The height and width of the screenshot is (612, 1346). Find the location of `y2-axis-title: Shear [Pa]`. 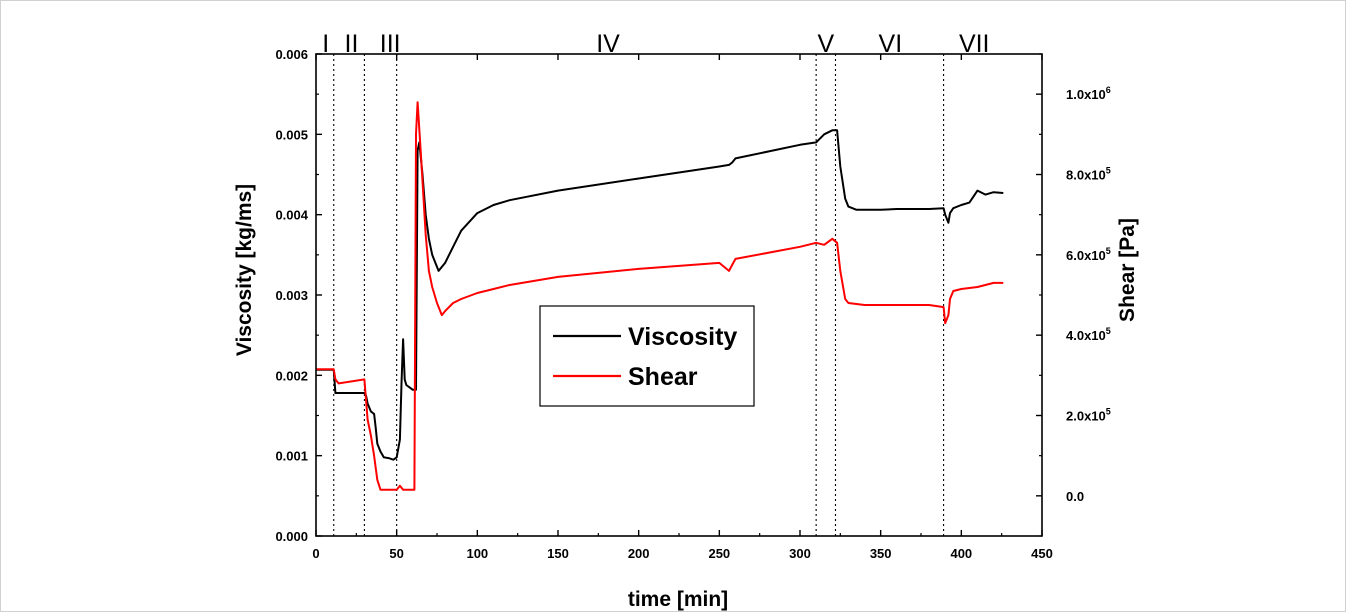

y2-axis-title: Shear [Pa] is located at coordinates (1127, 270).